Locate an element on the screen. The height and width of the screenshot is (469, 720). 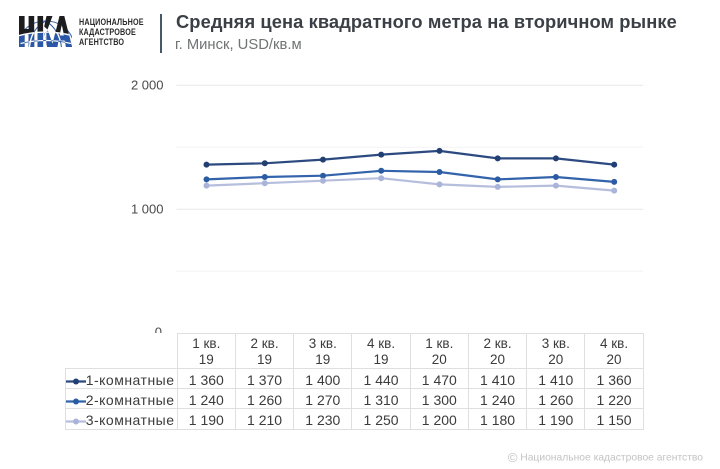
svg-text: 2 000 is located at coordinates (147, 85).